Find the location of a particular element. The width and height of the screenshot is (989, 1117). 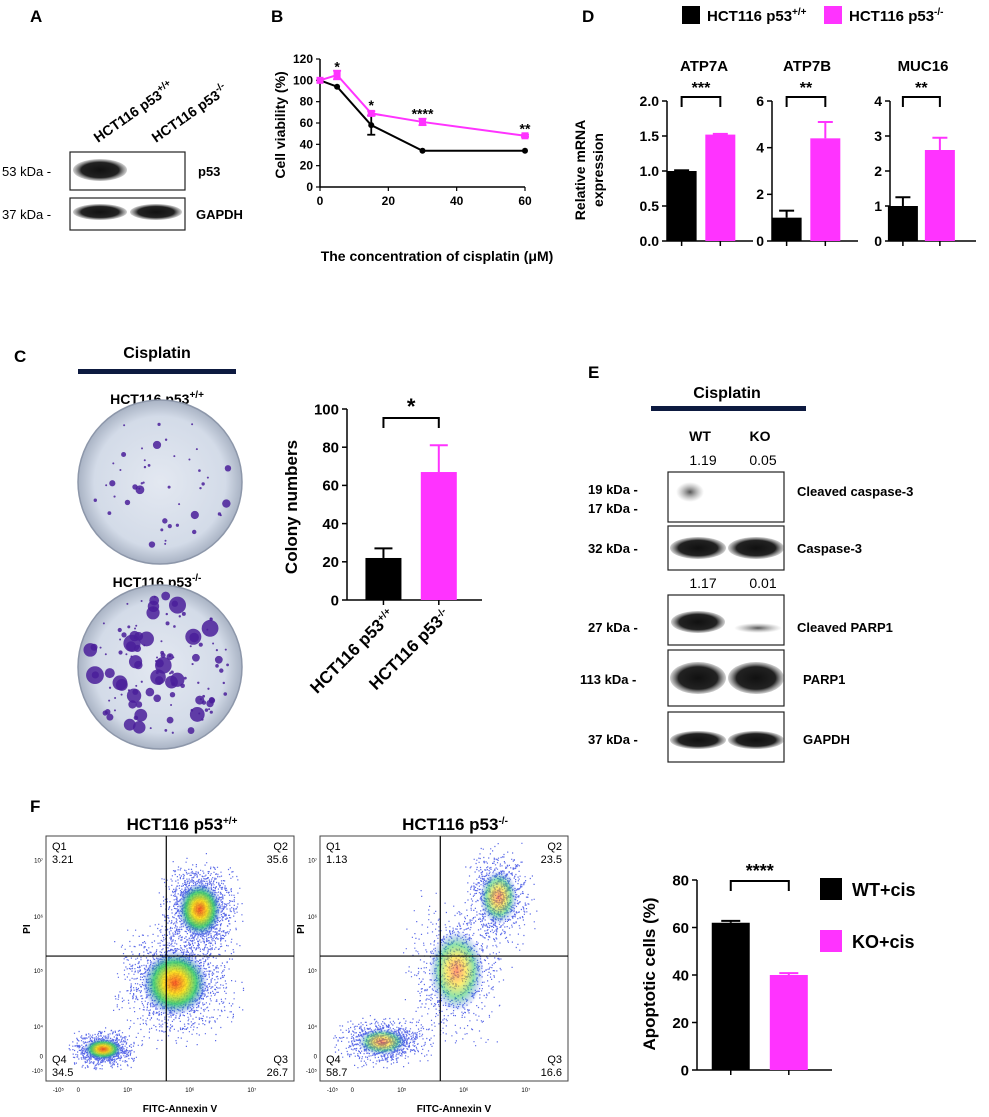

f-legend-label-ko: KO+cis is located at coordinates (883, 942).